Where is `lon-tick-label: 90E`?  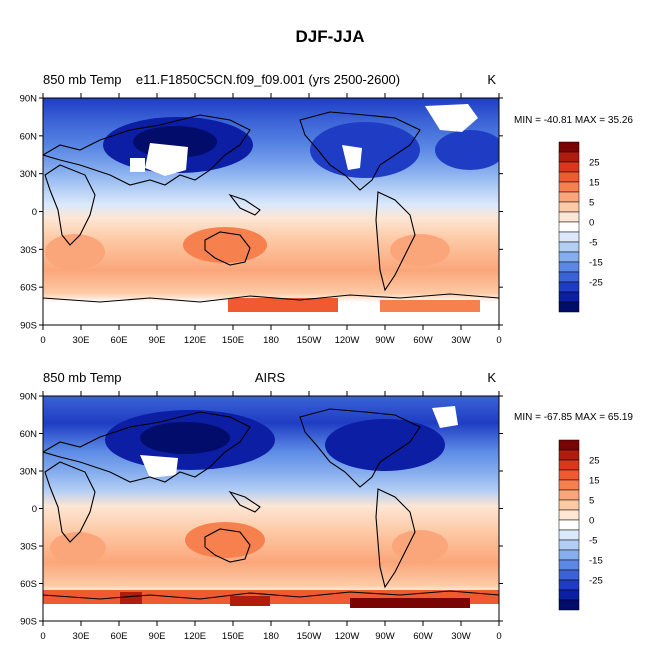
lon-tick-label: 90E is located at coordinates (157, 340).